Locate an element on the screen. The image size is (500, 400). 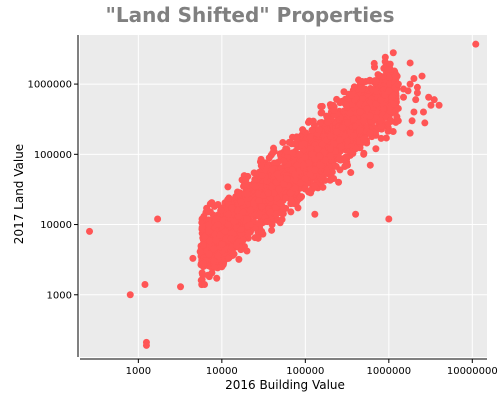
chart-title: "Land Shifted" Properties is located at coordinates (249, 15).